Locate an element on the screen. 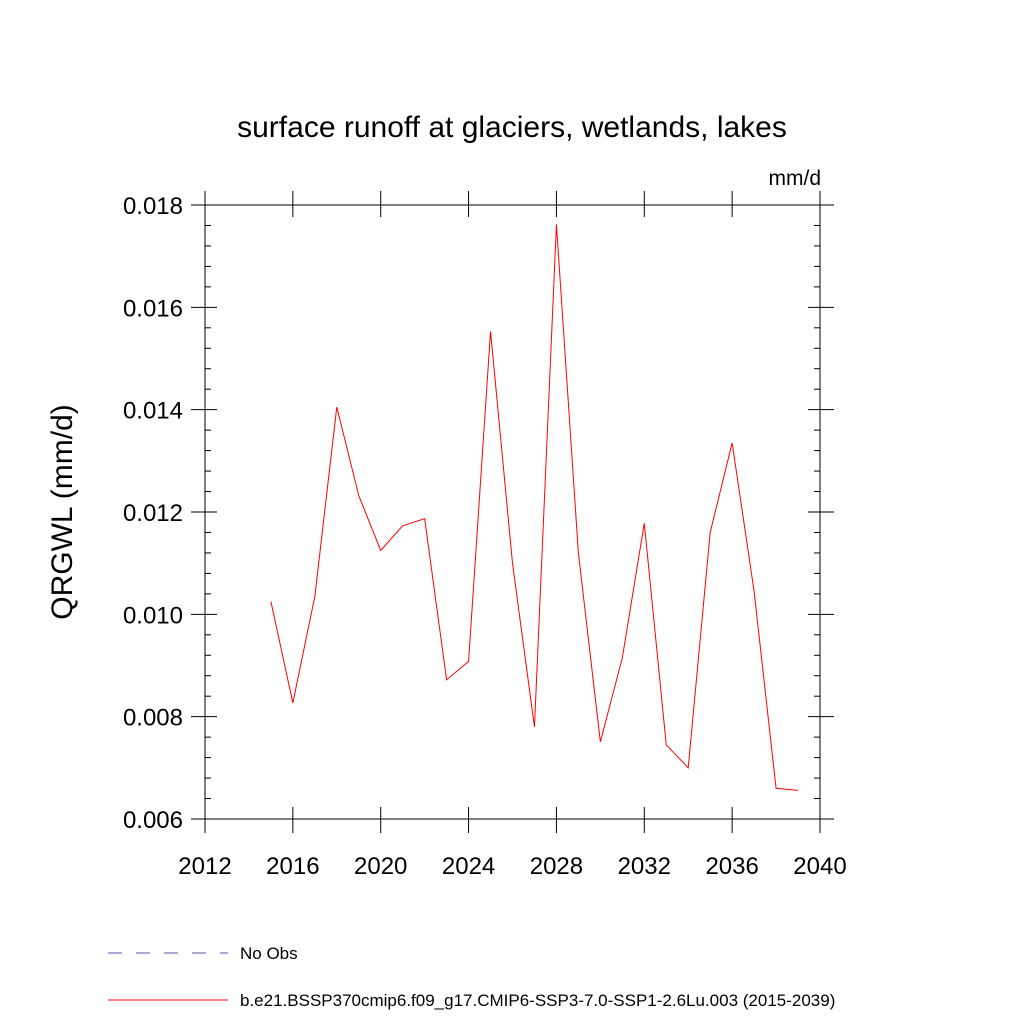 This screenshot has width=1024, height=1024. x-tick-label: 2028 is located at coordinates (556, 866).